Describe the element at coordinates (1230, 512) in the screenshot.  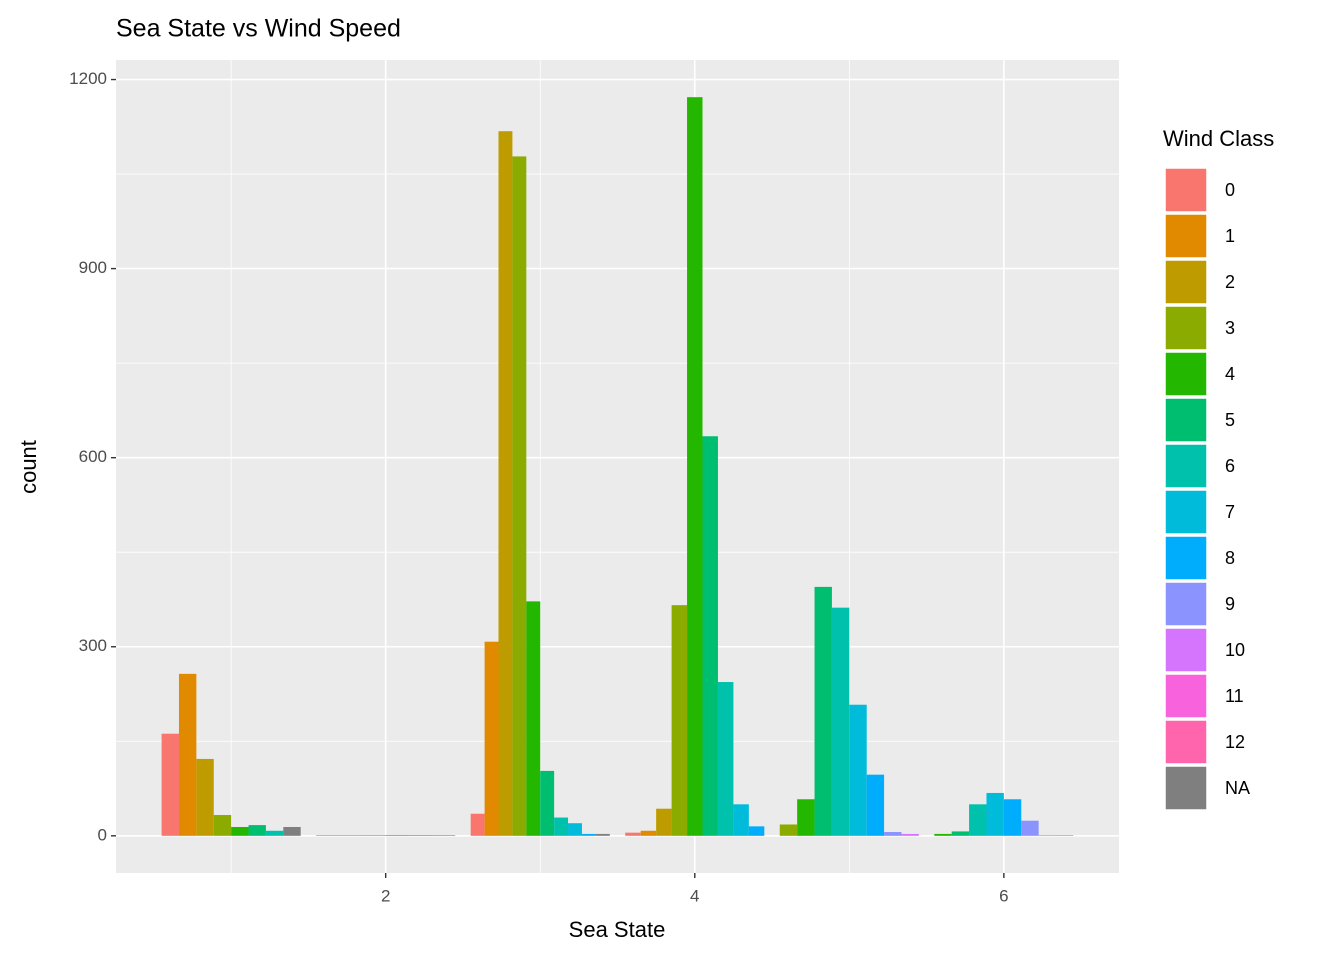
I see `legend-label: 7` at that location.